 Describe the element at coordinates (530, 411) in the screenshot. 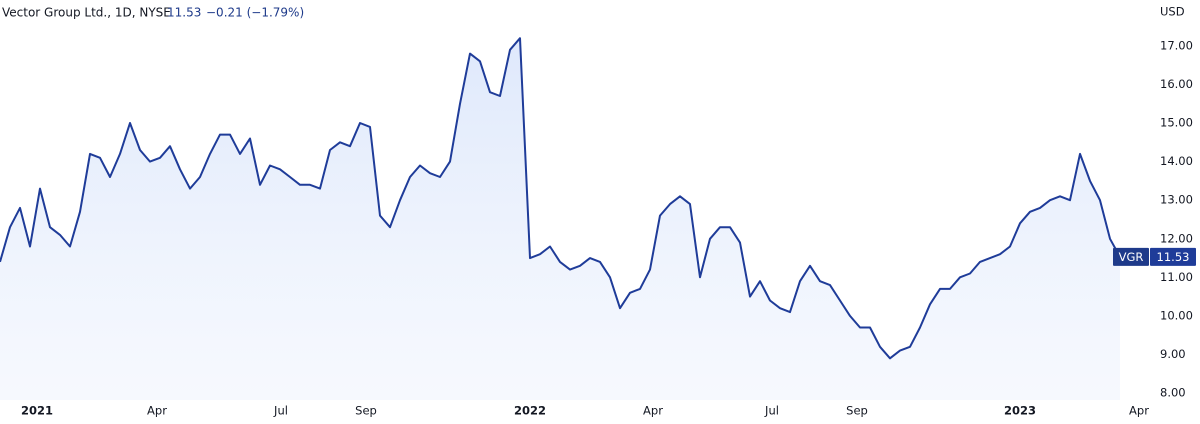

I see `x-tick-label: 2022` at that location.